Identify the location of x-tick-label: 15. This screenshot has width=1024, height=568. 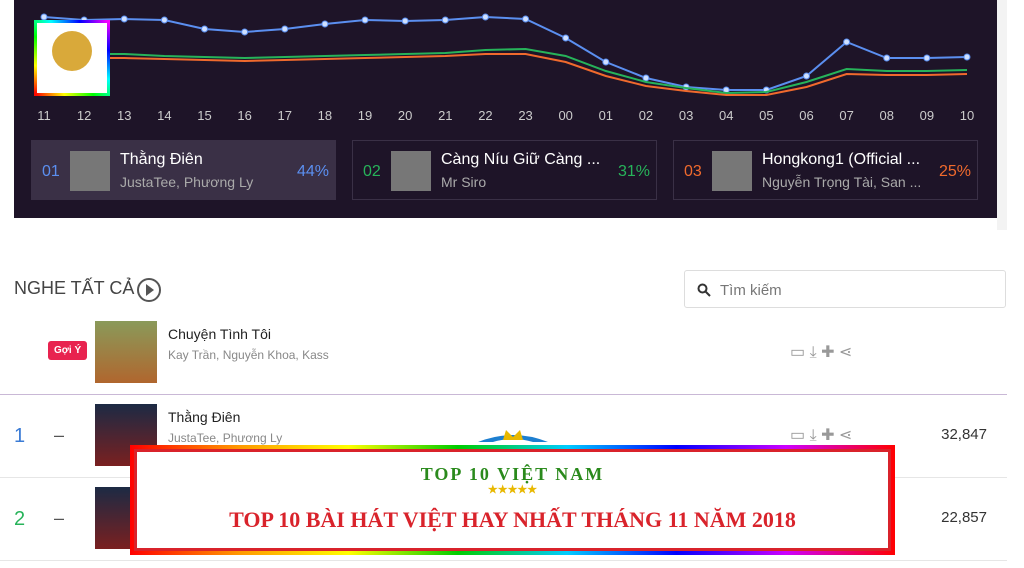
(204, 115).